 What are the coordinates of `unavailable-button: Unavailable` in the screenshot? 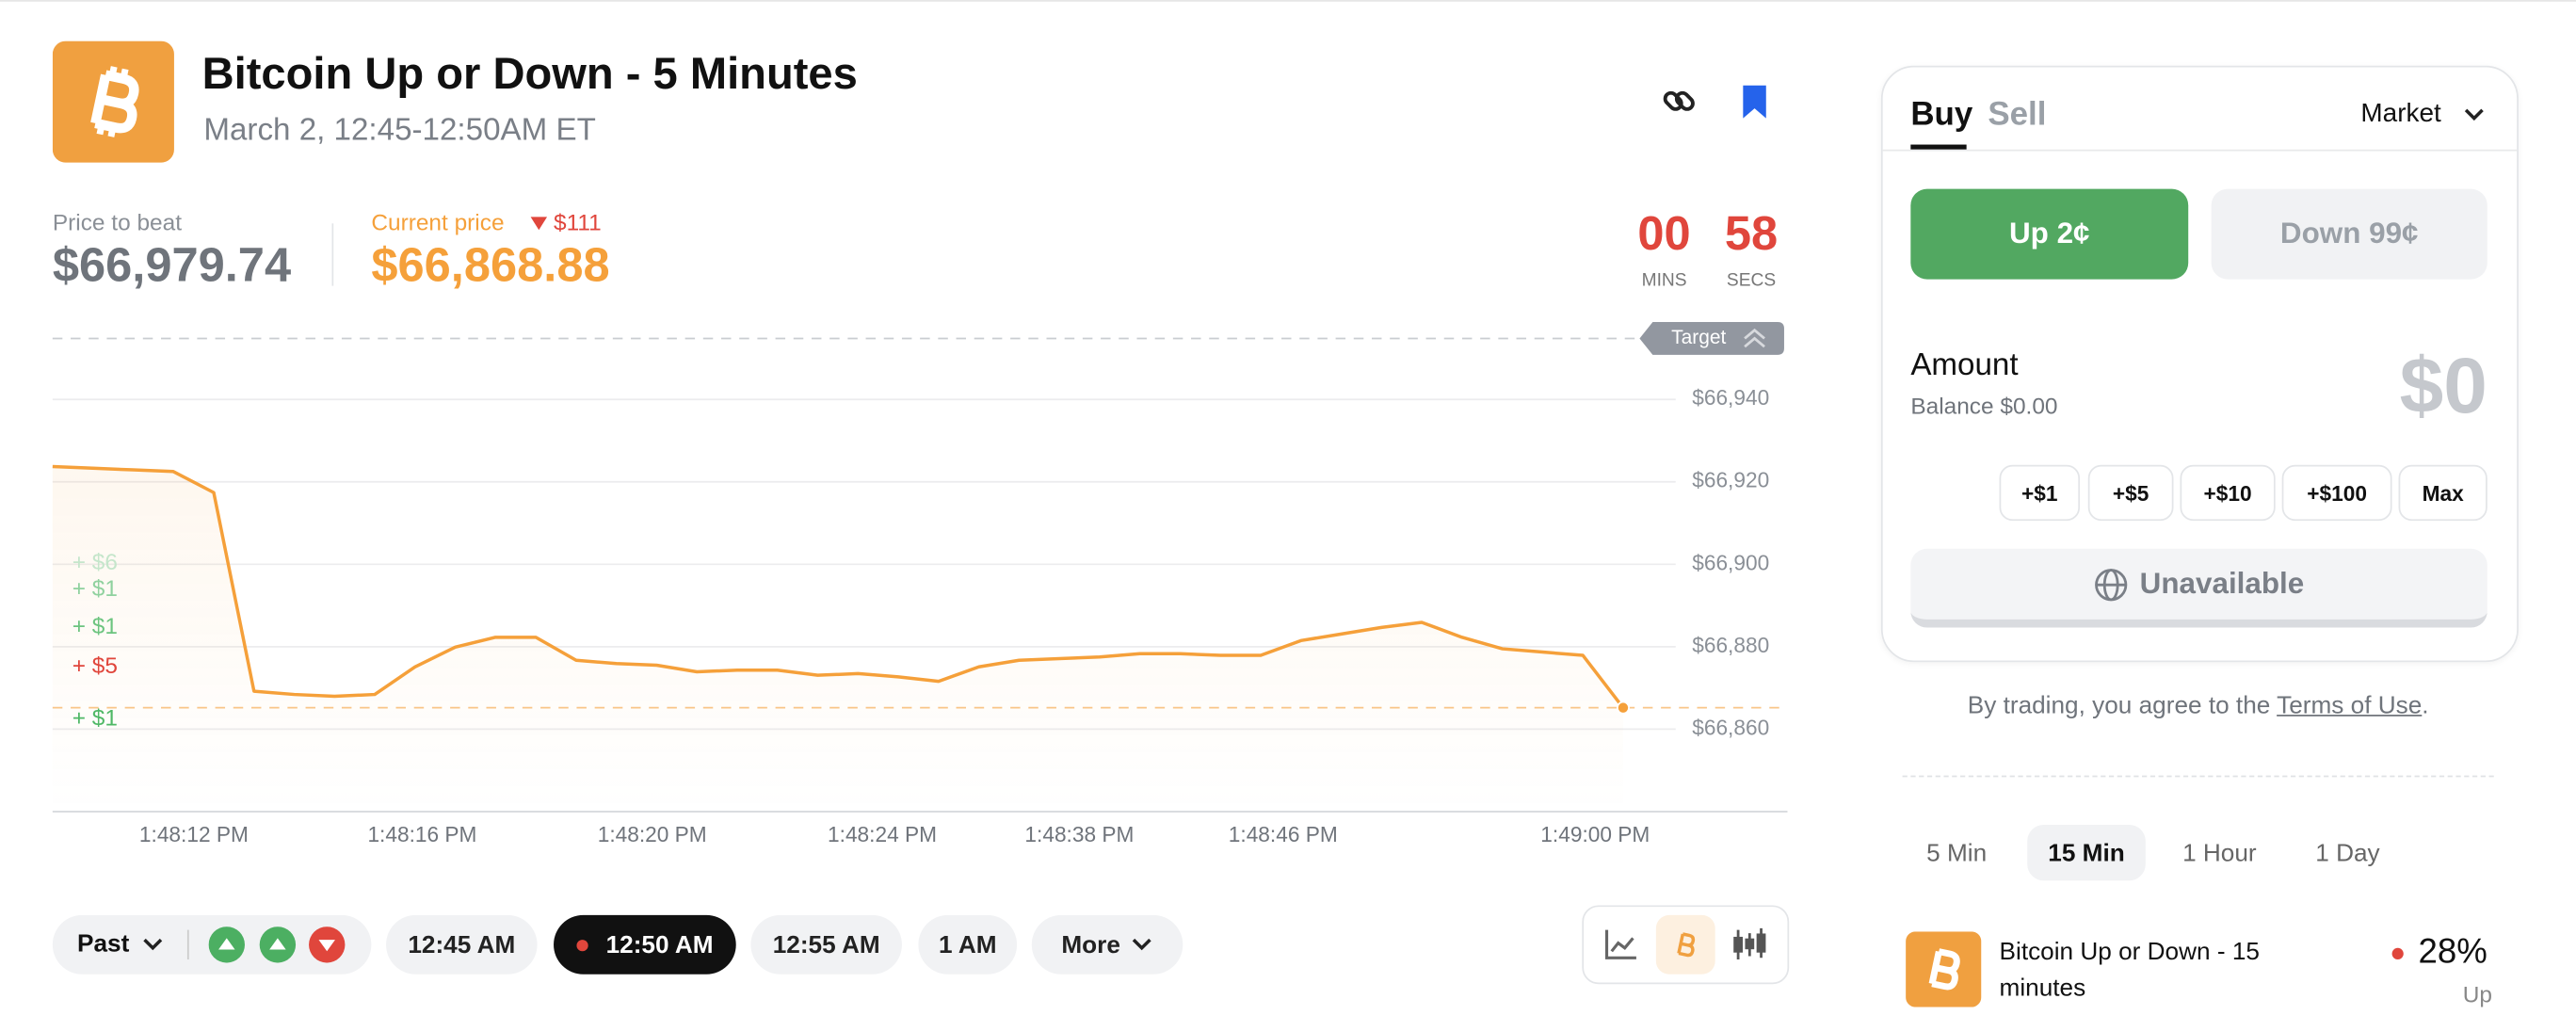 It's located at (2198, 588).